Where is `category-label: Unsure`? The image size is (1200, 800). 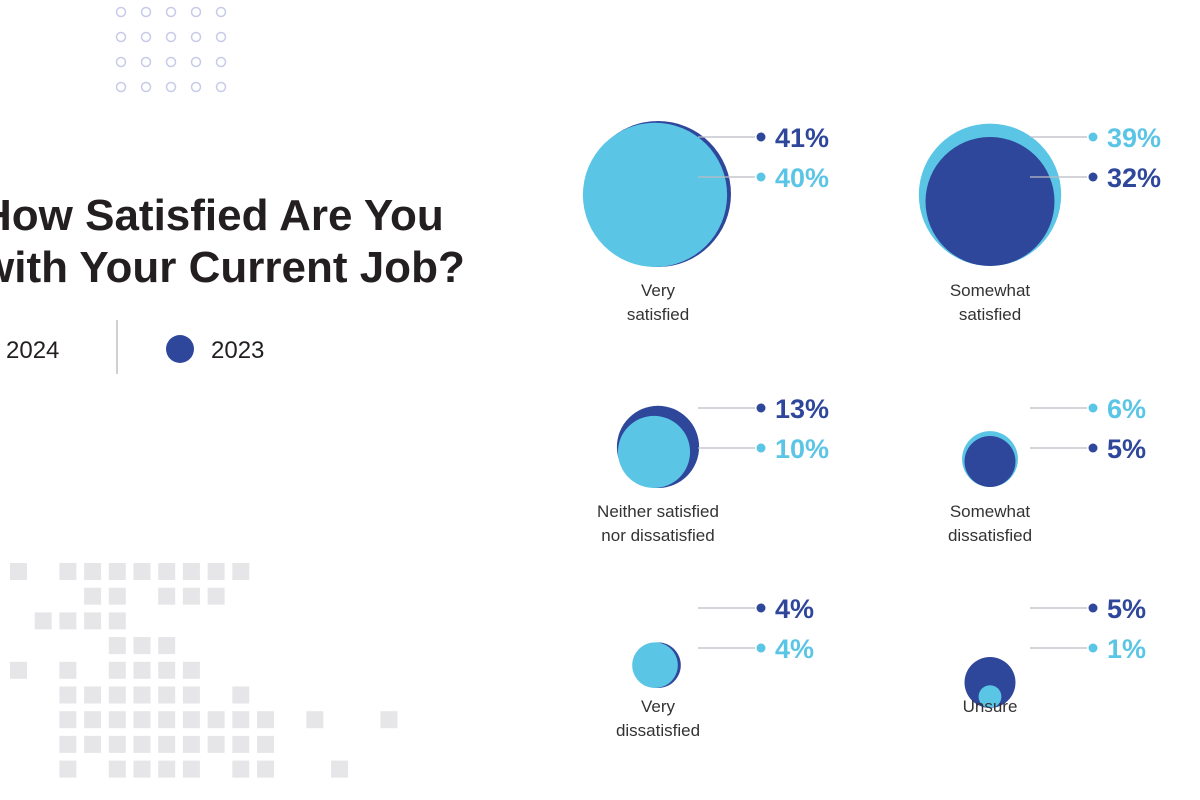 category-label: Unsure is located at coordinates (990, 706).